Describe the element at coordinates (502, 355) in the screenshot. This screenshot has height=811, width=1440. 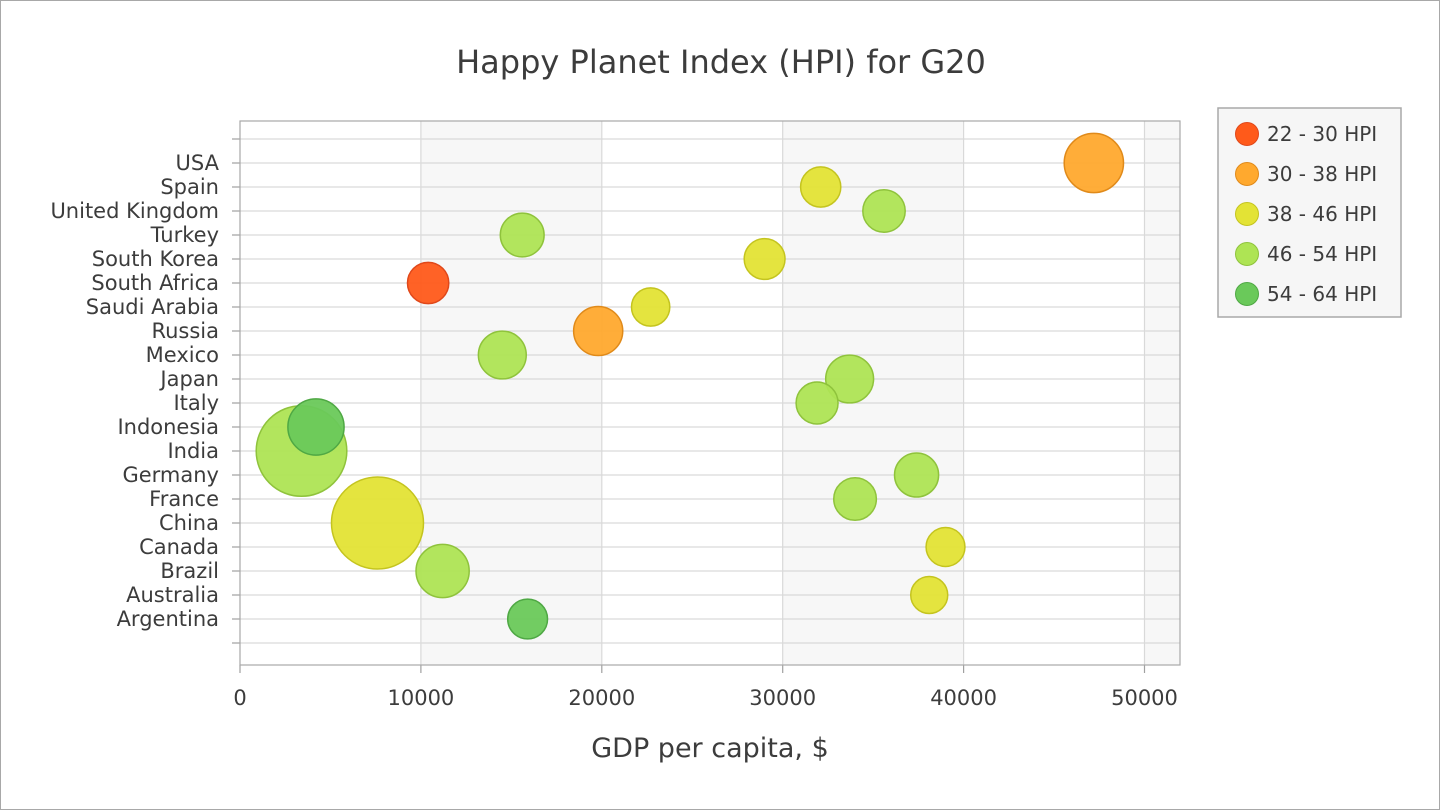
I see `bubble-mexico` at that location.